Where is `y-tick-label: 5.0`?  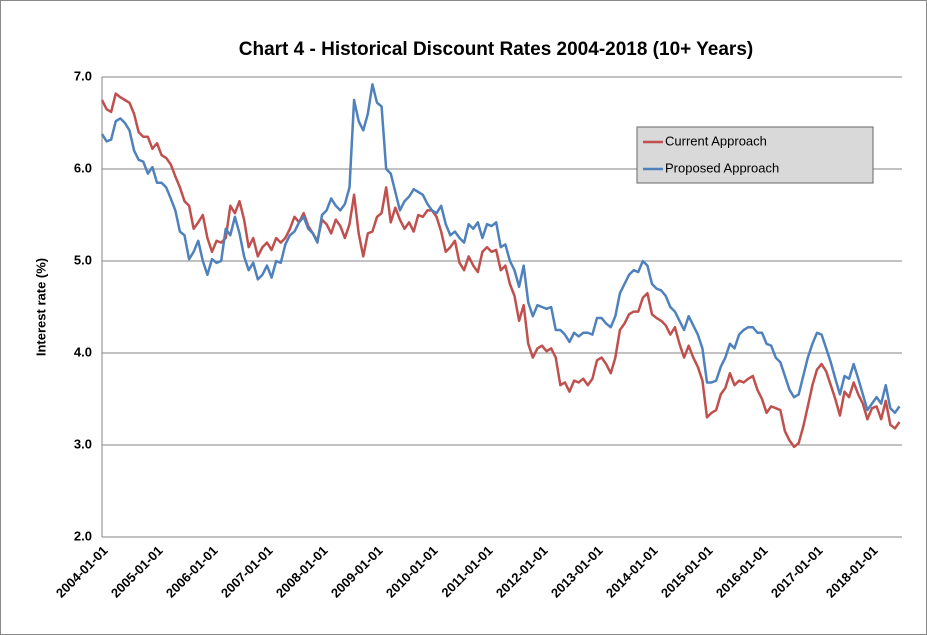
y-tick-label: 5.0 is located at coordinates (83, 259).